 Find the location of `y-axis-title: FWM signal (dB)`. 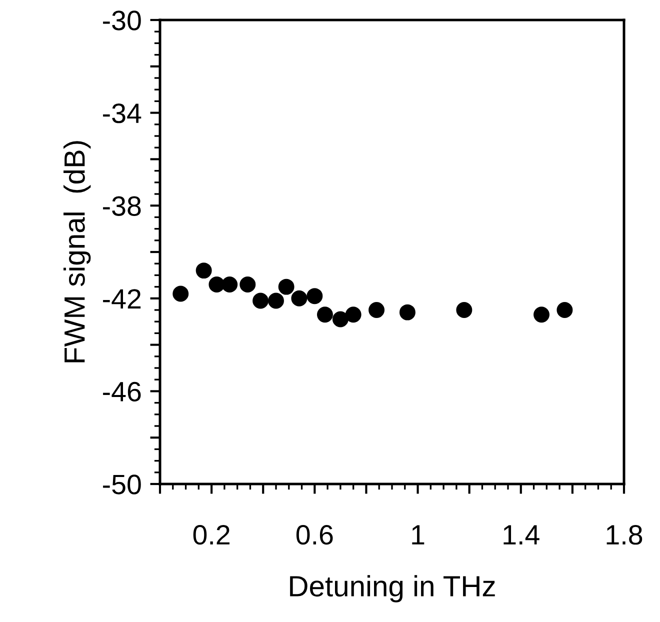

y-axis-title: FWM signal (dB) is located at coordinates (77, 251).